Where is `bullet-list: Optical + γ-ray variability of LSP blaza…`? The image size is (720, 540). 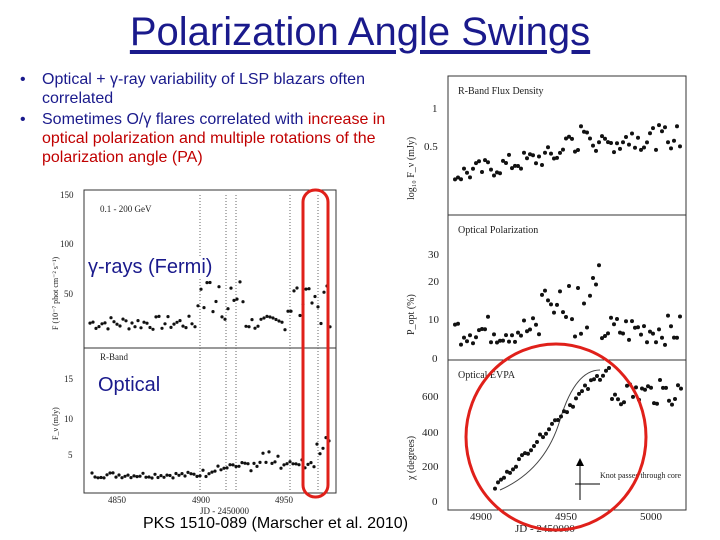
bullet-list: Optical + γ-ray variability of LSP blaza… is located at coordinates (210, 119).